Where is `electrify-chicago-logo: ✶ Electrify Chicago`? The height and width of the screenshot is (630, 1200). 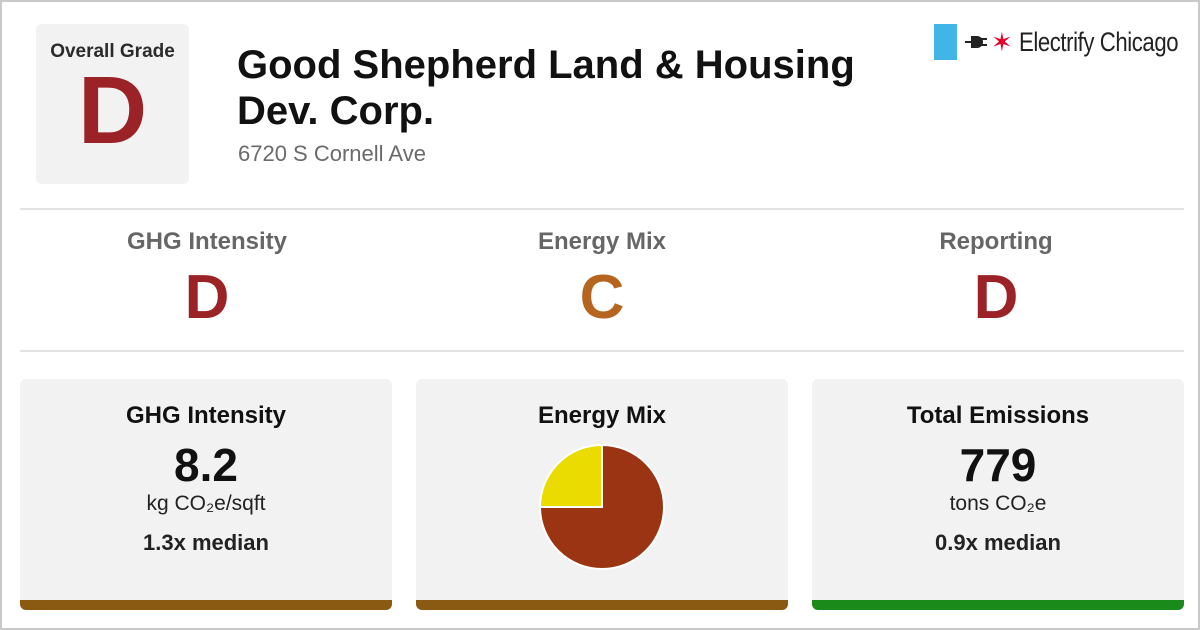 electrify-chicago-logo: ✶ Electrify Chicago is located at coordinates (1067, 42).